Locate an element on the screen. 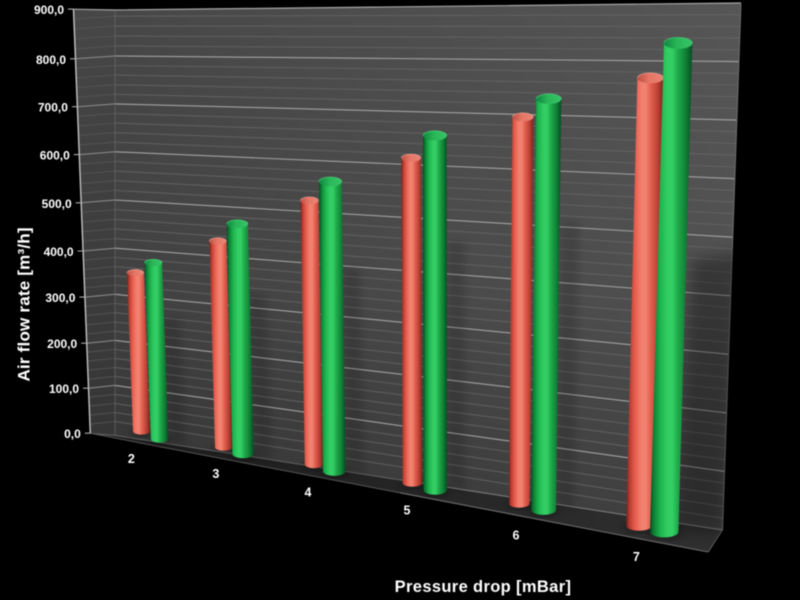 Image resolution: width=800 pixels, height=600 pixels. svg-text: 500,0 is located at coordinates (57, 204).